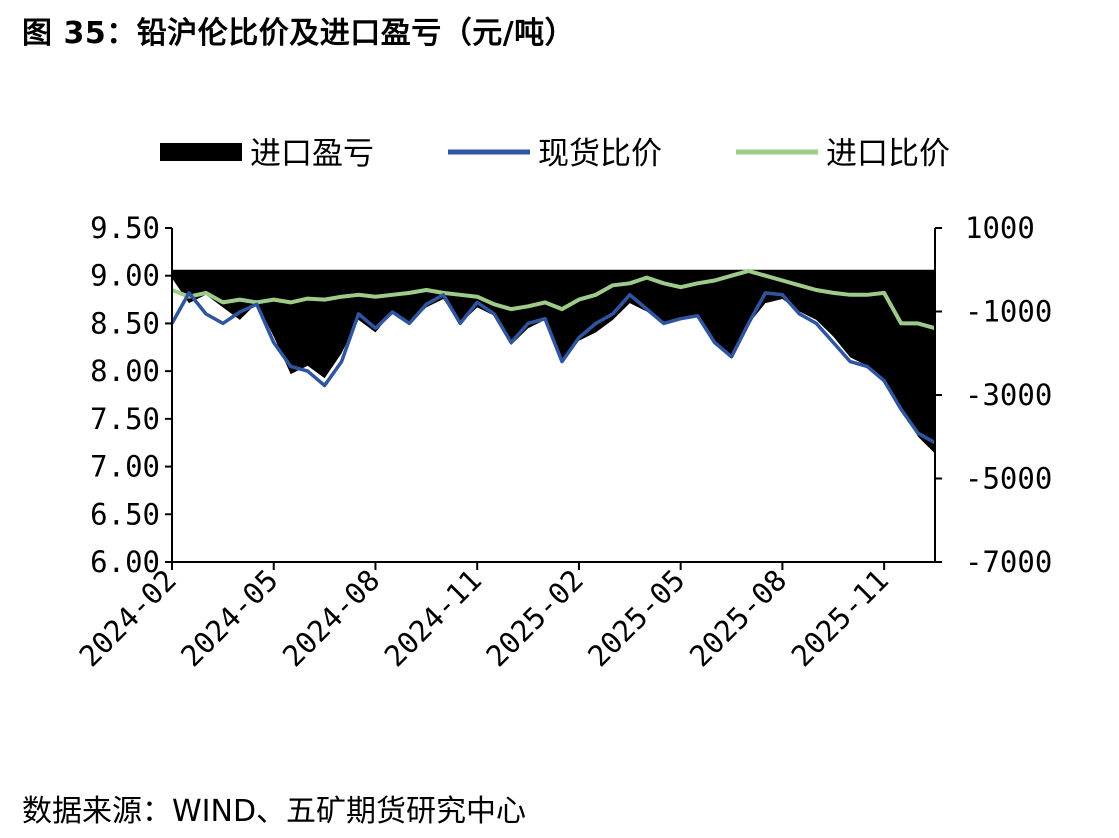 The height and width of the screenshot is (838, 1119). What do you see at coordinates (274, 811) in the screenshot?
I see `source-note: 数据来源：WIND、五矿期货研究中心` at bounding box center [274, 811].